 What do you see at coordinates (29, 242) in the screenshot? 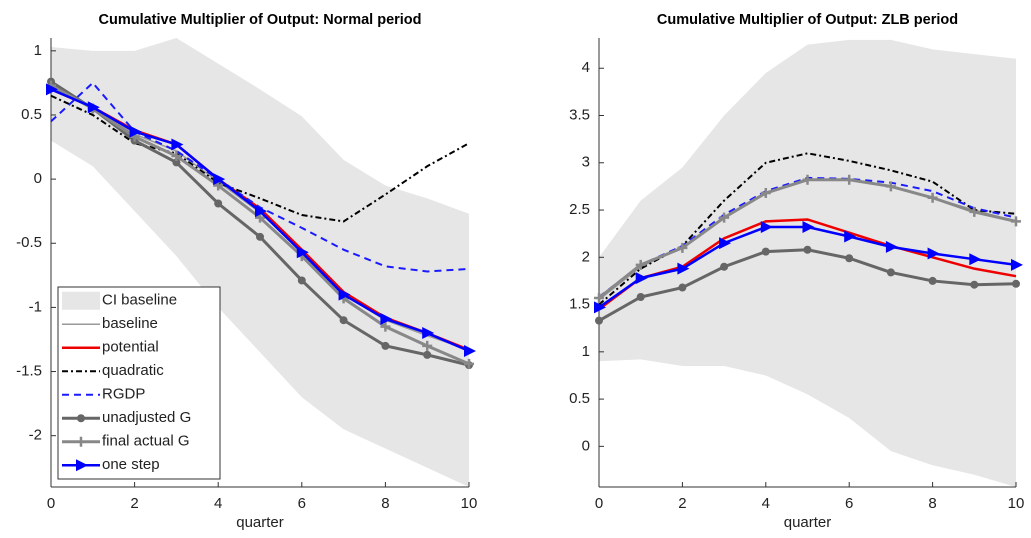
I see `y-tick-label: -0.5` at bounding box center [29, 242].